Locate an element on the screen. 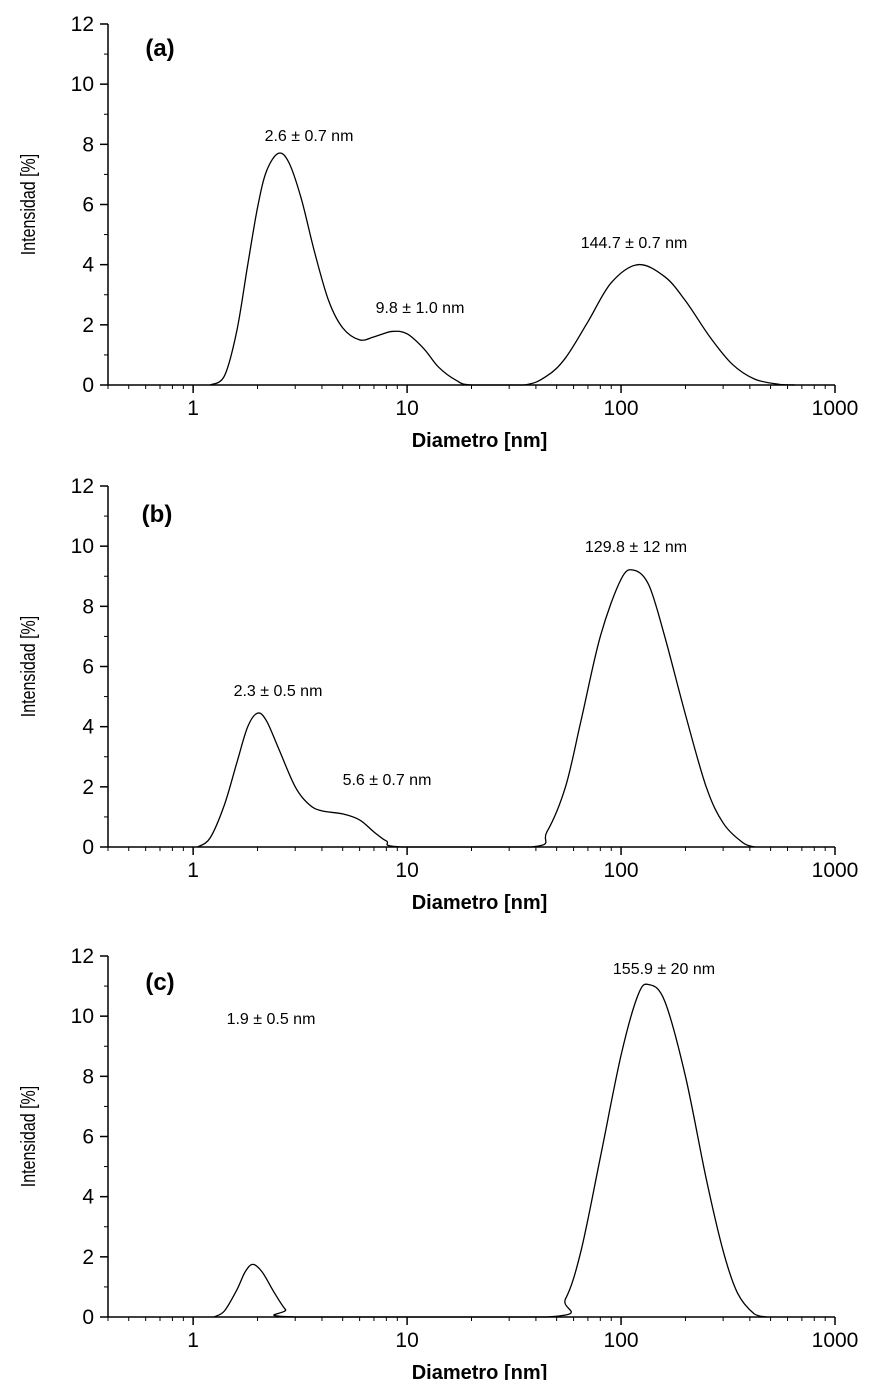  annotation: 1.9 ± 0.5 nm is located at coordinates (271, 1019).